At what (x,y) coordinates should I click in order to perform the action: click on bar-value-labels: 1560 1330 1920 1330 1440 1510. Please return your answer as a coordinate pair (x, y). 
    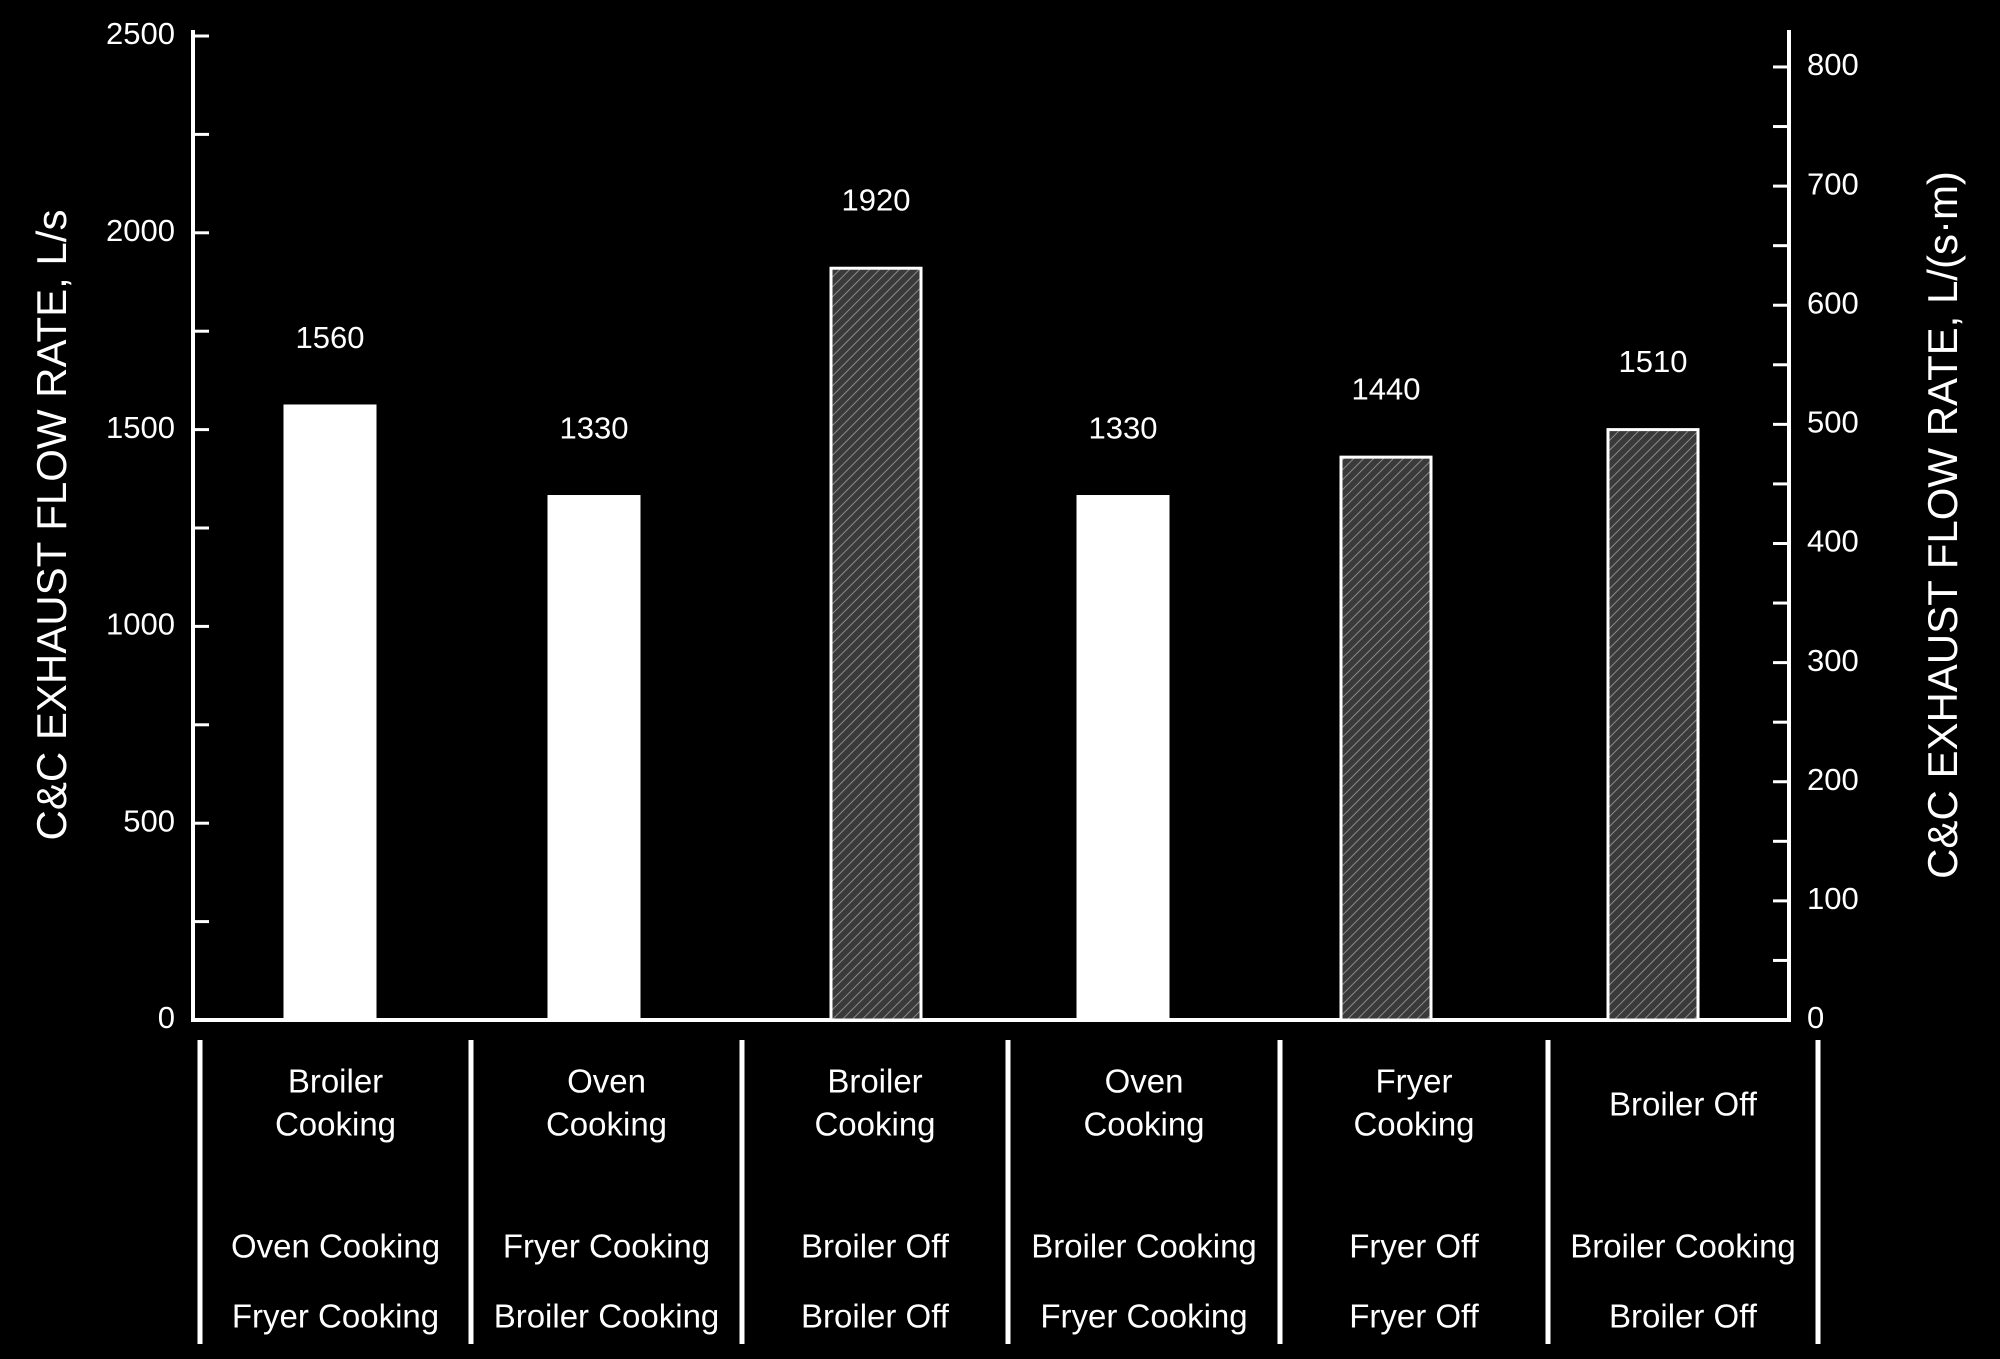
    Looking at the image, I should click on (992, 313).